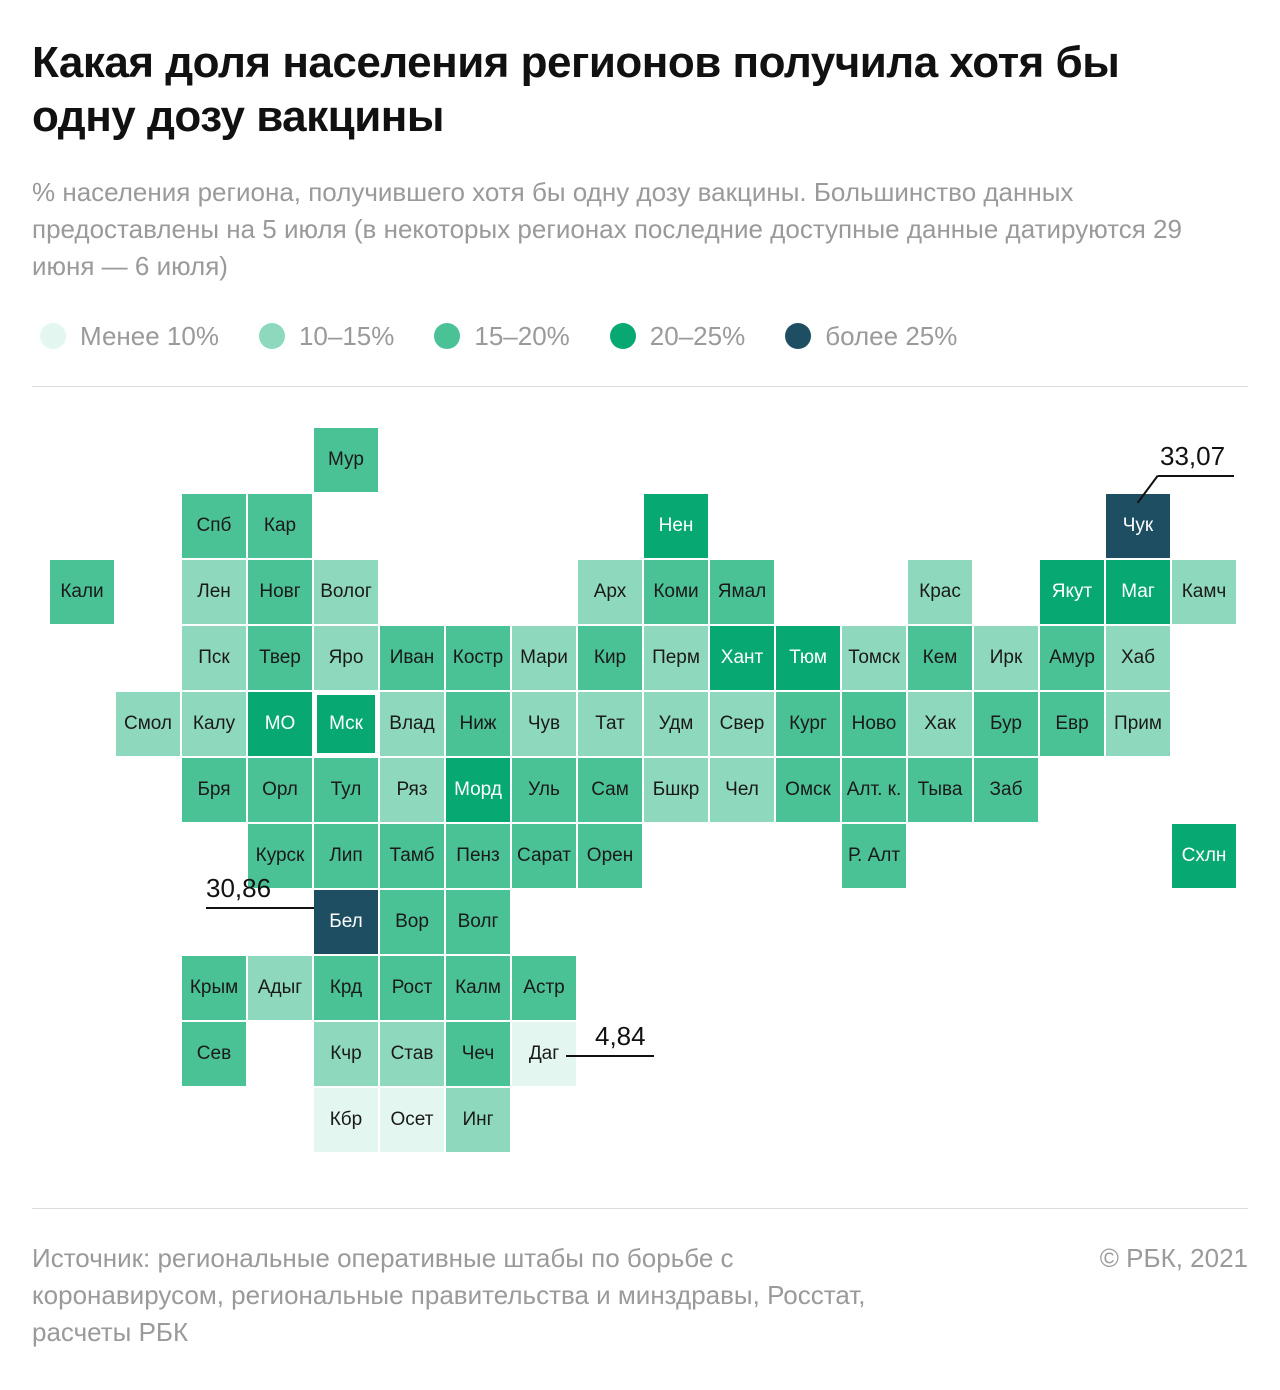 The image size is (1280, 1390). Describe the element at coordinates (808, 724) in the screenshot. I see `region-tile: Кург` at that location.